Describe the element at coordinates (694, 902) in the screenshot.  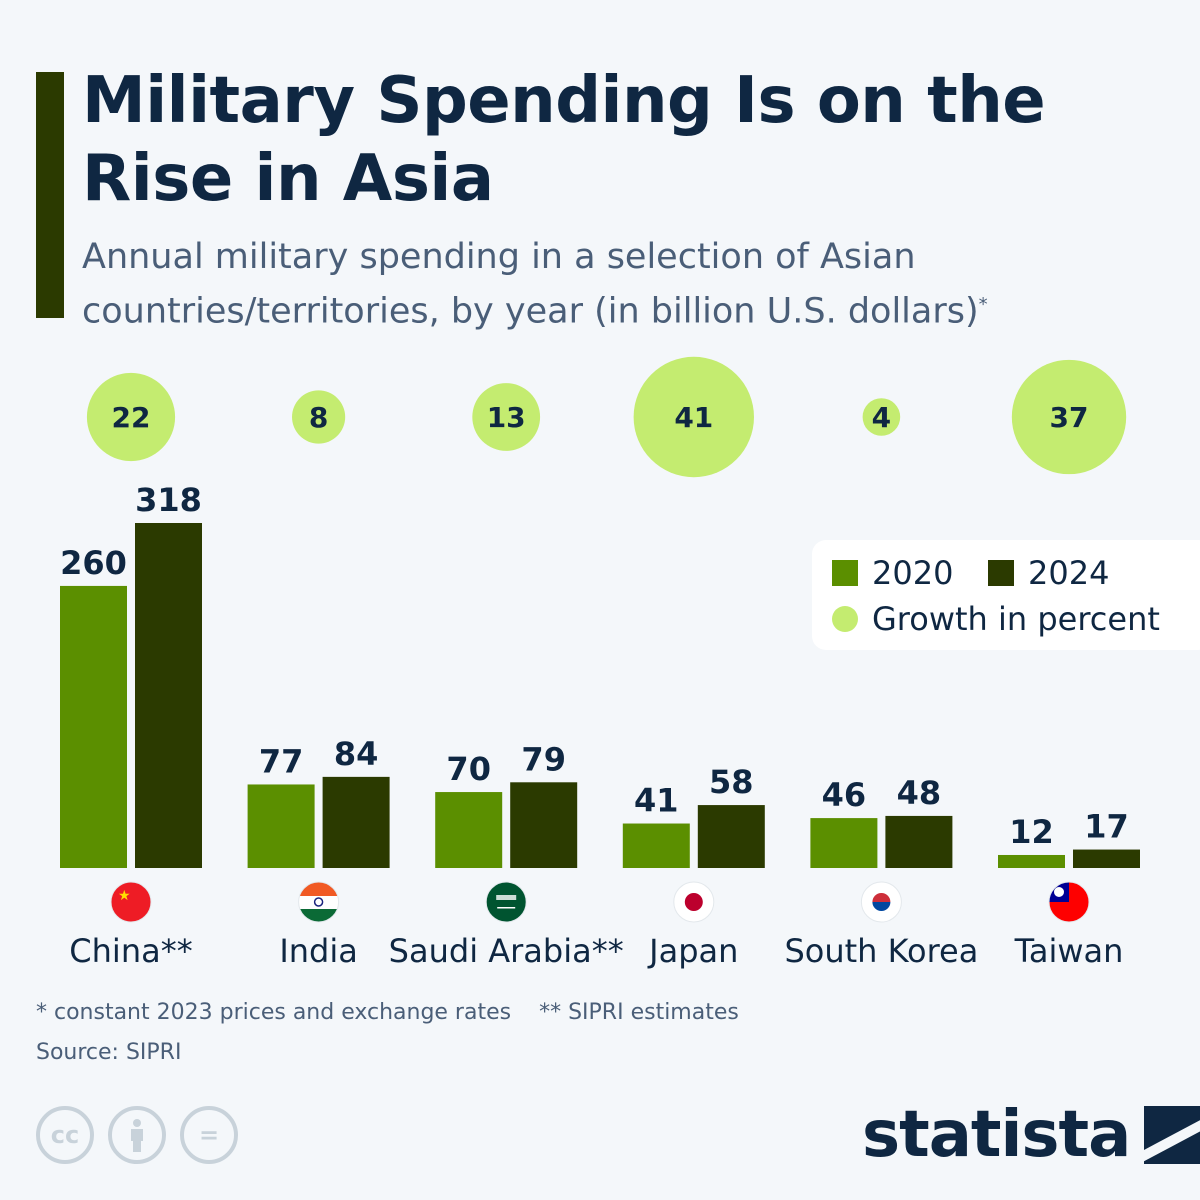
I see `japan-flag-icon` at that location.